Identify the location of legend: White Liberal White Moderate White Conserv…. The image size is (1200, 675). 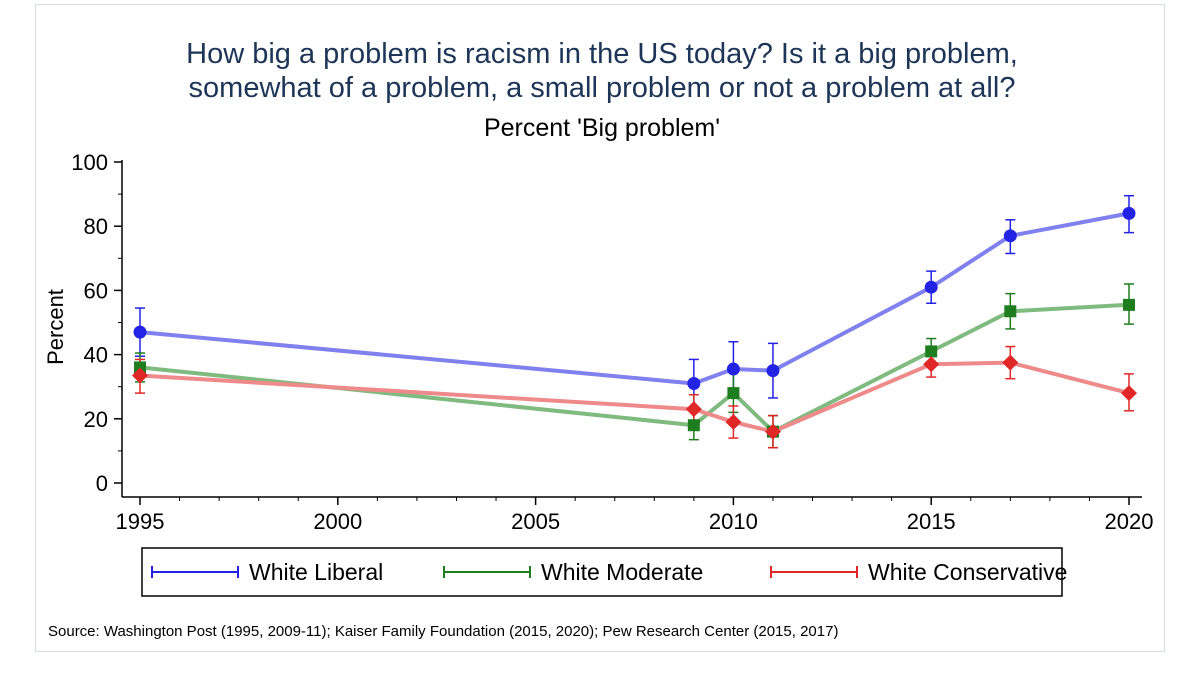
(609, 572).